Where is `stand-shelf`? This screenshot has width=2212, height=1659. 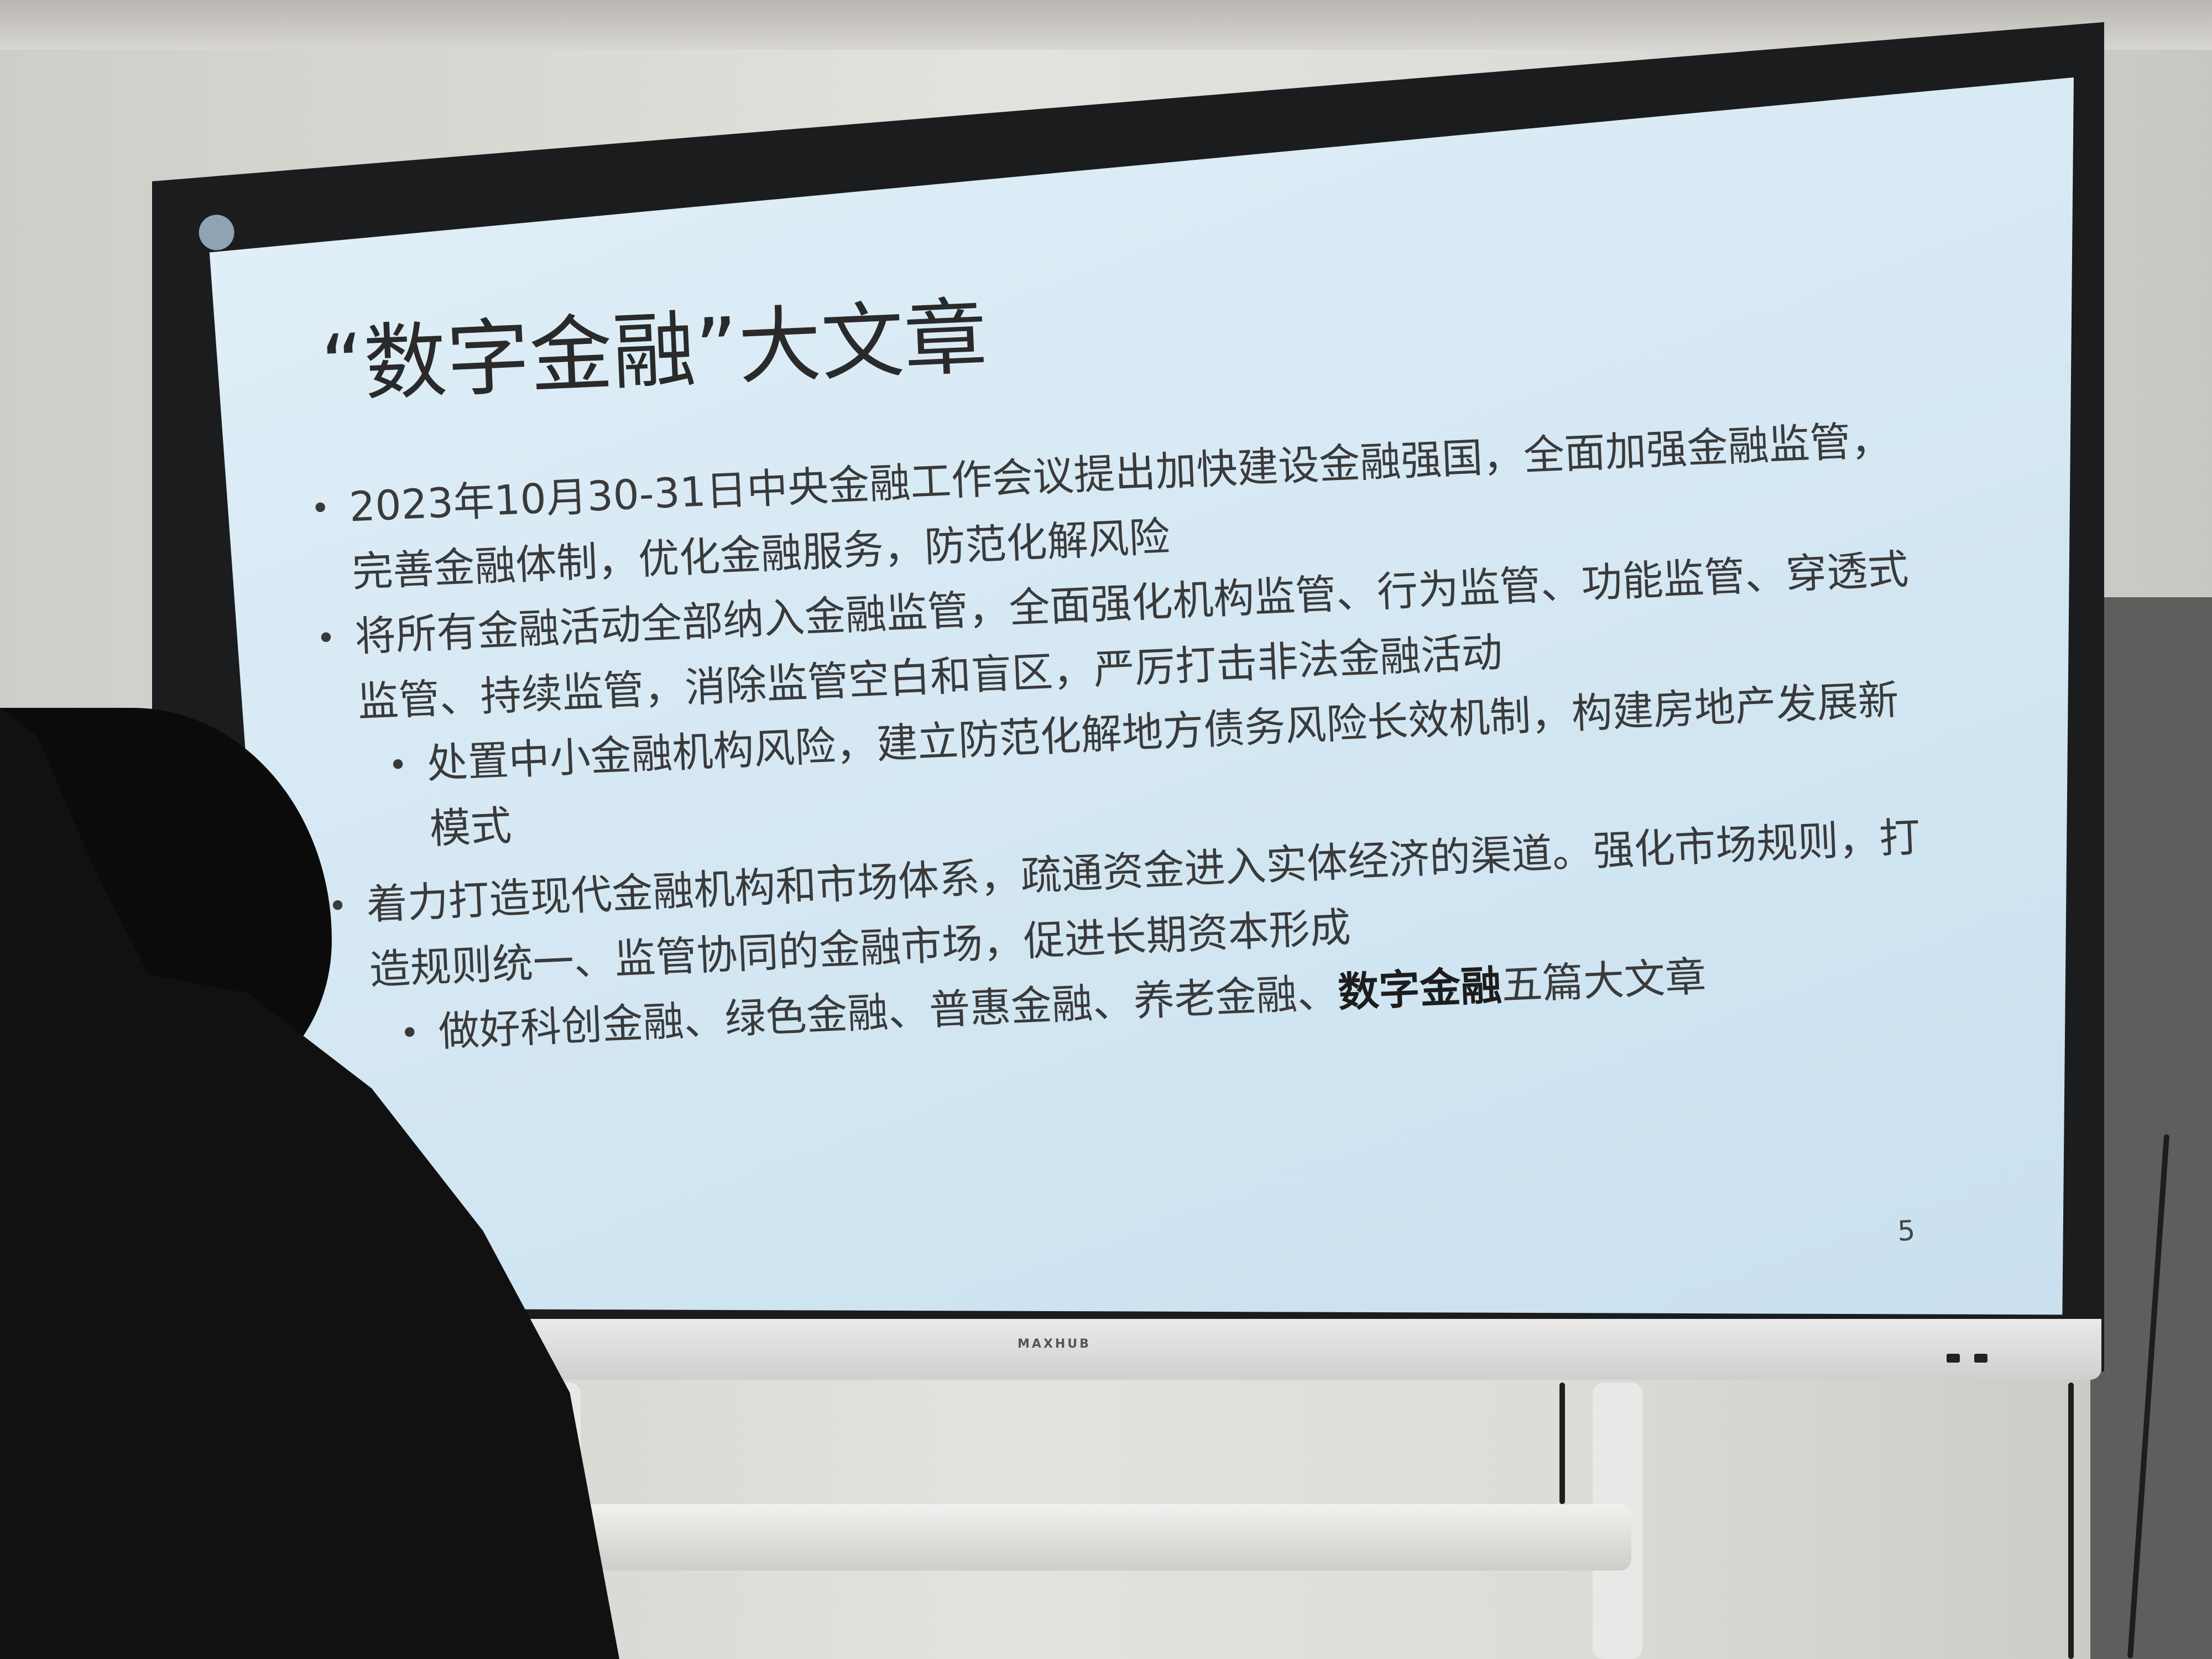
stand-shelf is located at coordinates (1106, 1537).